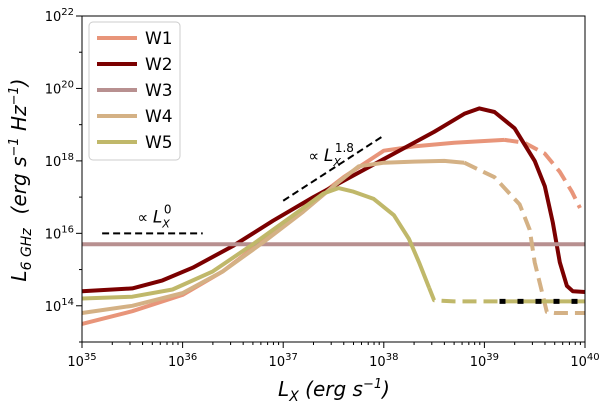  What do you see at coordinates (159, 39) in the screenshot?
I see `legend-label-w1: W1` at bounding box center [159, 39].